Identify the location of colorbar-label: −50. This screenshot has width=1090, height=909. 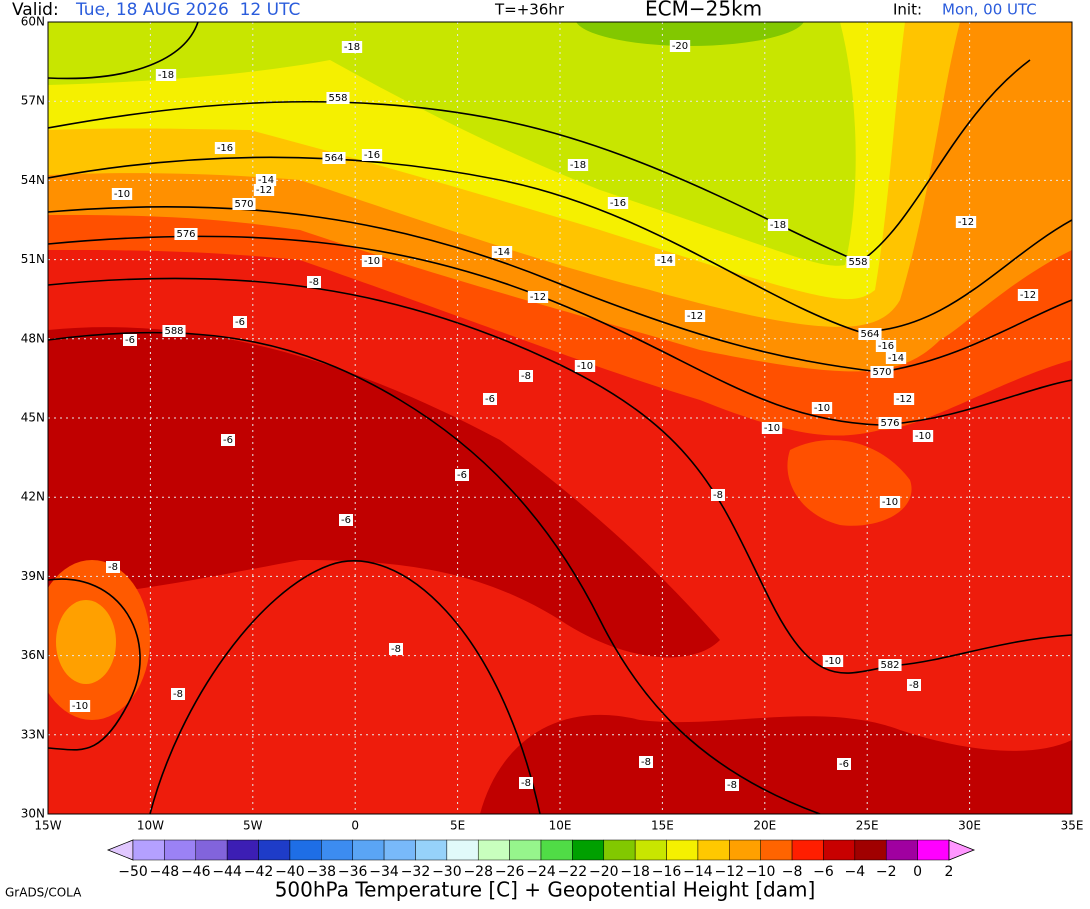
(133, 872).